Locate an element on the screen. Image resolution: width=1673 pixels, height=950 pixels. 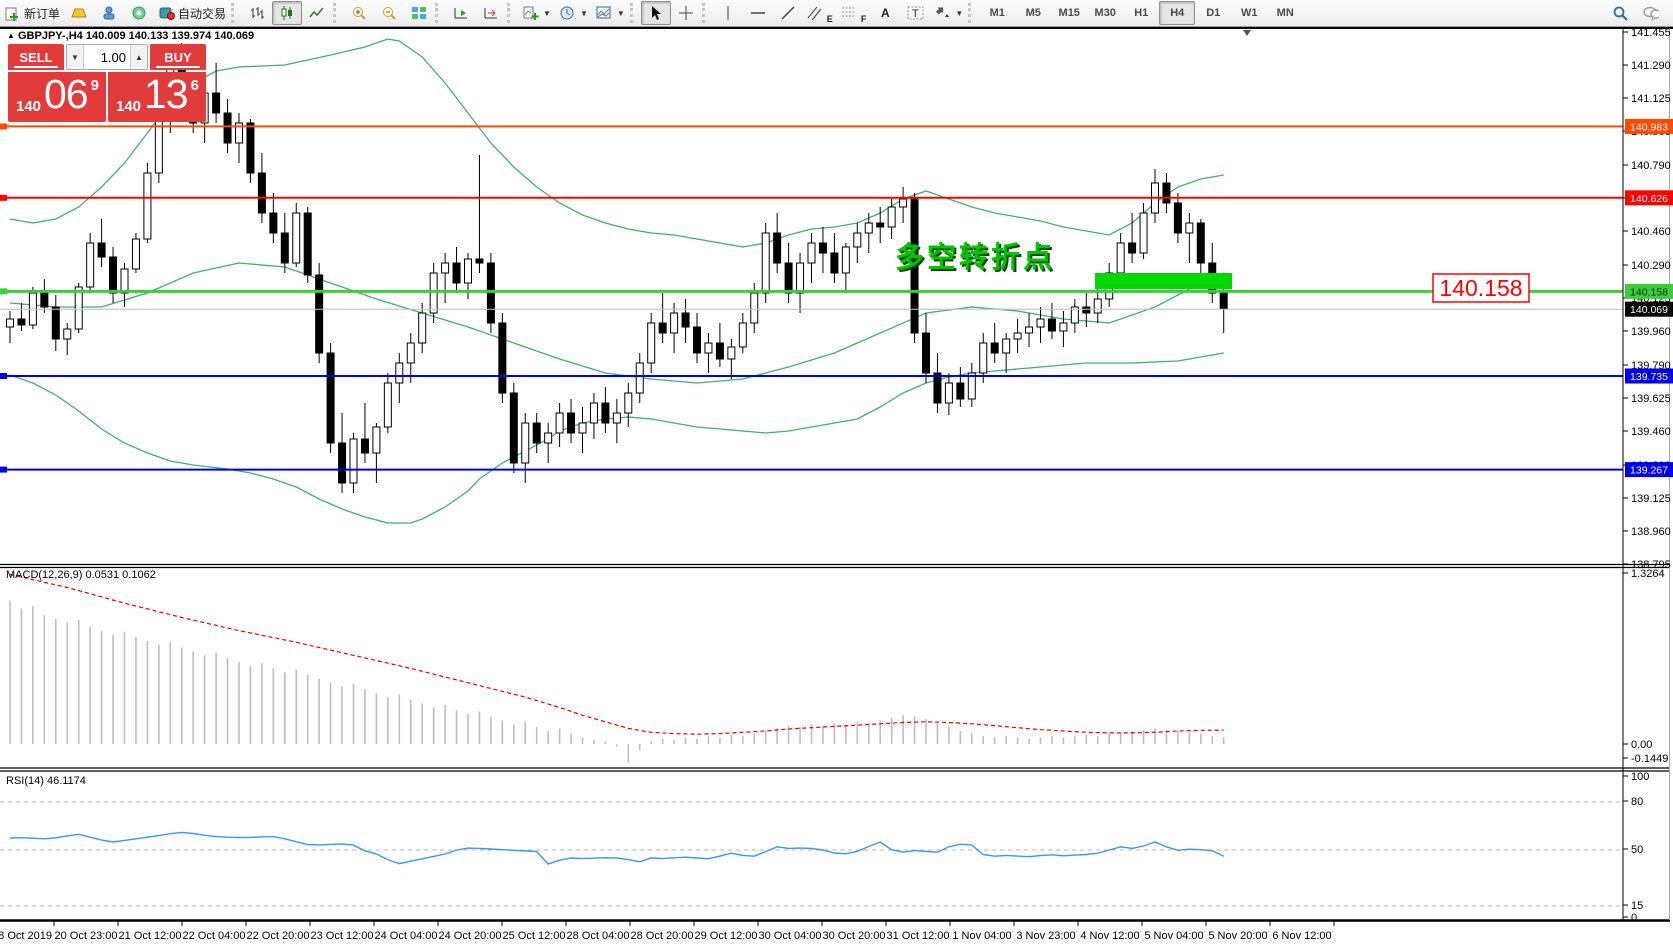
price-tick-label: 141.125 is located at coordinates (1651, 99).